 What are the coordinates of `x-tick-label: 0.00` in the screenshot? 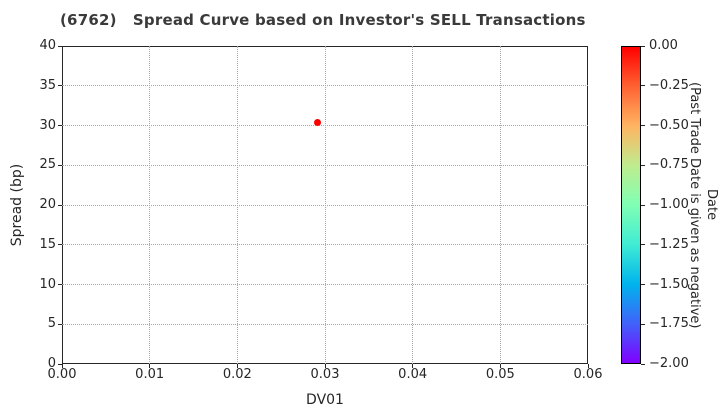 It's located at (62, 374).